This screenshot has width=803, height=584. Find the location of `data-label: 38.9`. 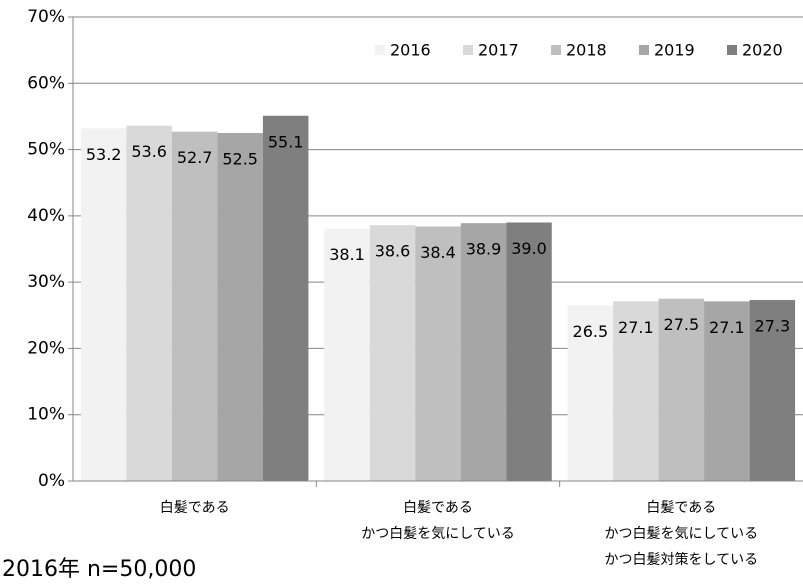

data-label: 38.9 is located at coordinates (484, 249).